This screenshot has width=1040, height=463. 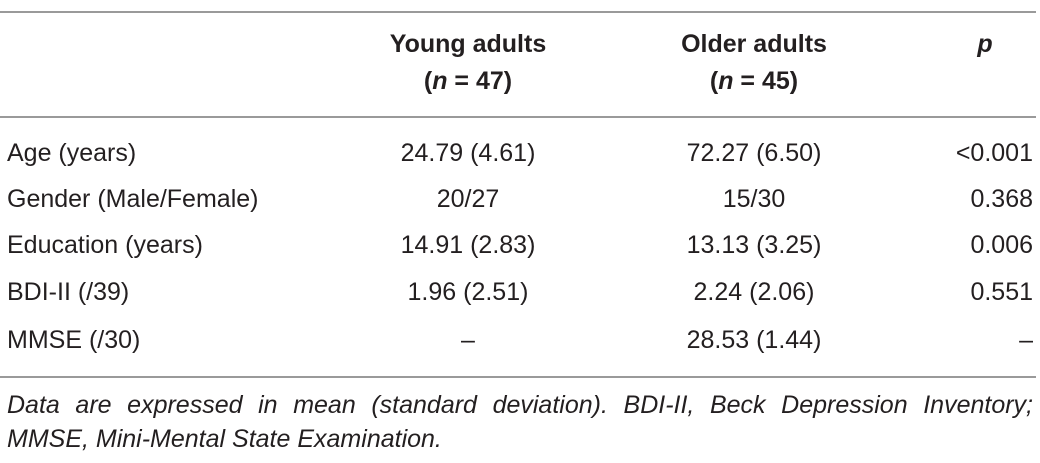 I want to click on table-bottom-rule, so click(x=518, y=377).